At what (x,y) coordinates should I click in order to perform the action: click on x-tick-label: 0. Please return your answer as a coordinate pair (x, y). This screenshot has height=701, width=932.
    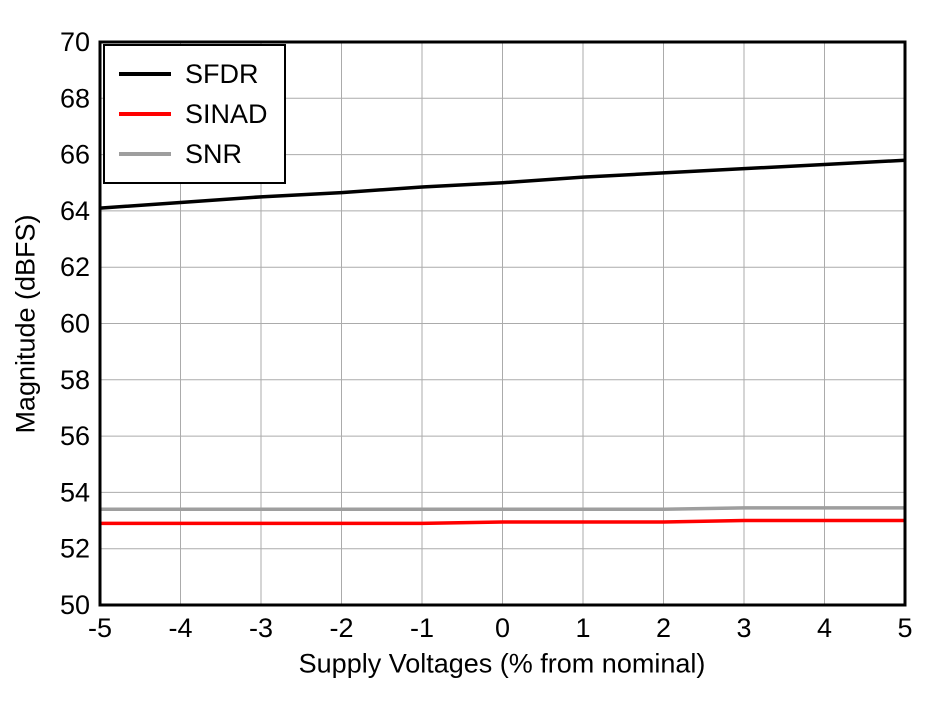
    Looking at the image, I should click on (502, 628).